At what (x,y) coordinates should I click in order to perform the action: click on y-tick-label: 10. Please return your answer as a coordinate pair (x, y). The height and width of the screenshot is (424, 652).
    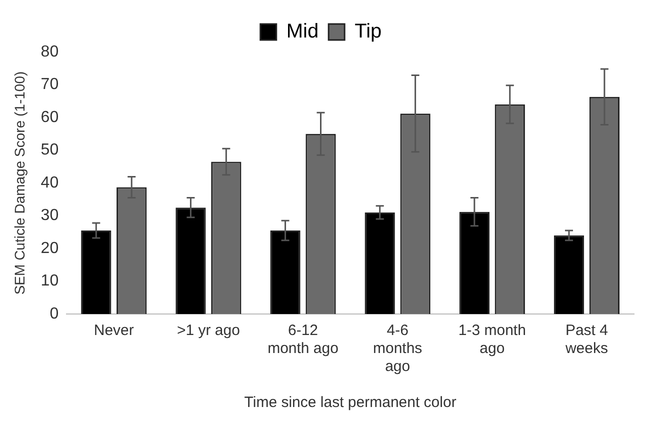
    Looking at the image, I should click on (49, 281).